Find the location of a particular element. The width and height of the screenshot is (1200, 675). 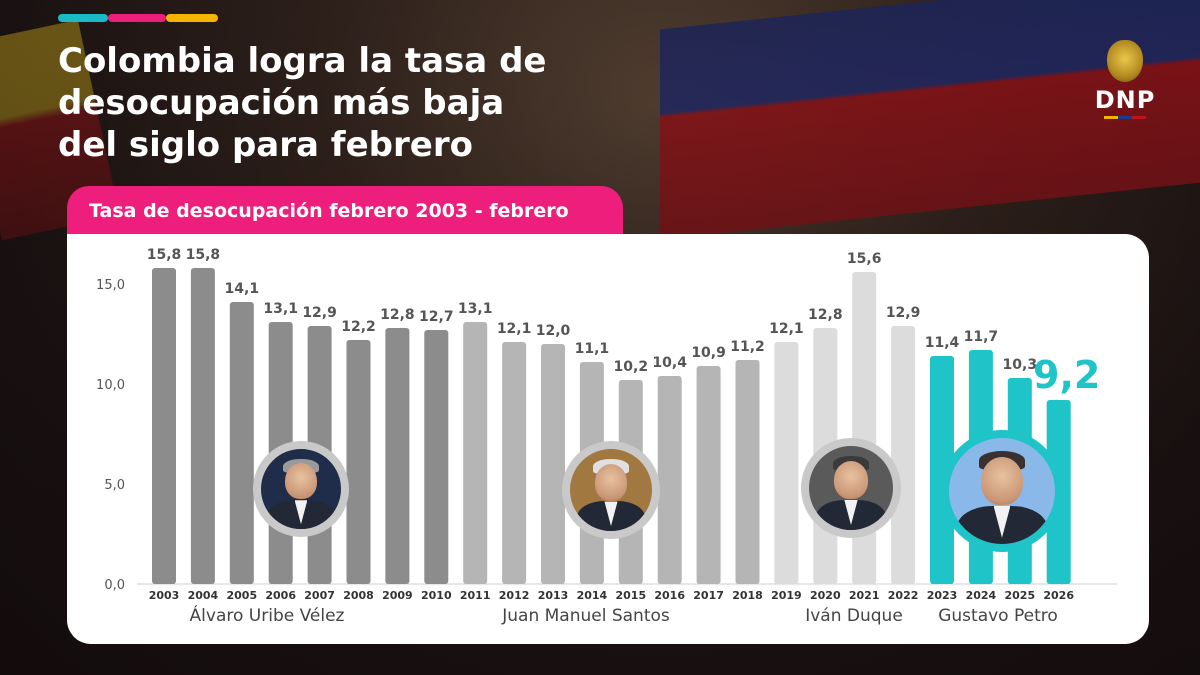

x-tick-label-2006: 2006 is located at coordinates (280, 595).